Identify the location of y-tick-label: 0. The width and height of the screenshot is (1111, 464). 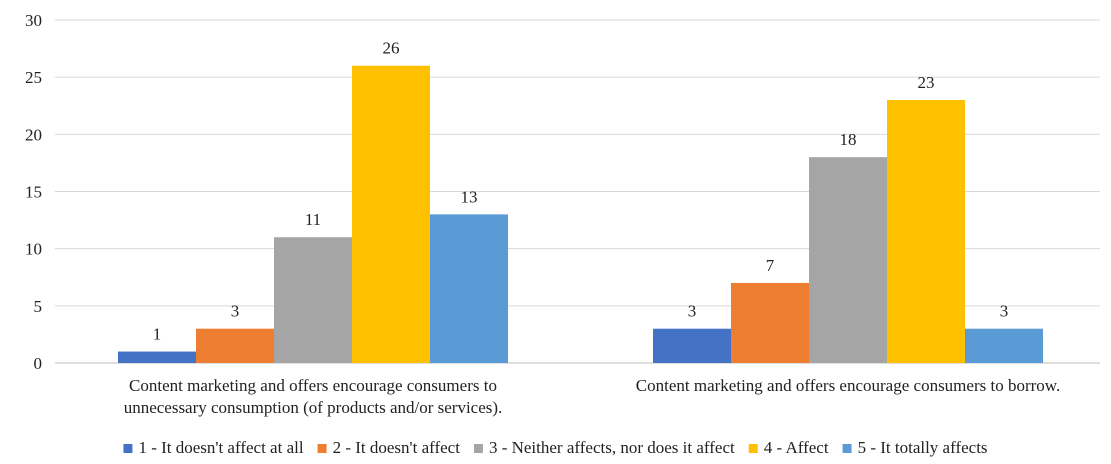
(38, 363).